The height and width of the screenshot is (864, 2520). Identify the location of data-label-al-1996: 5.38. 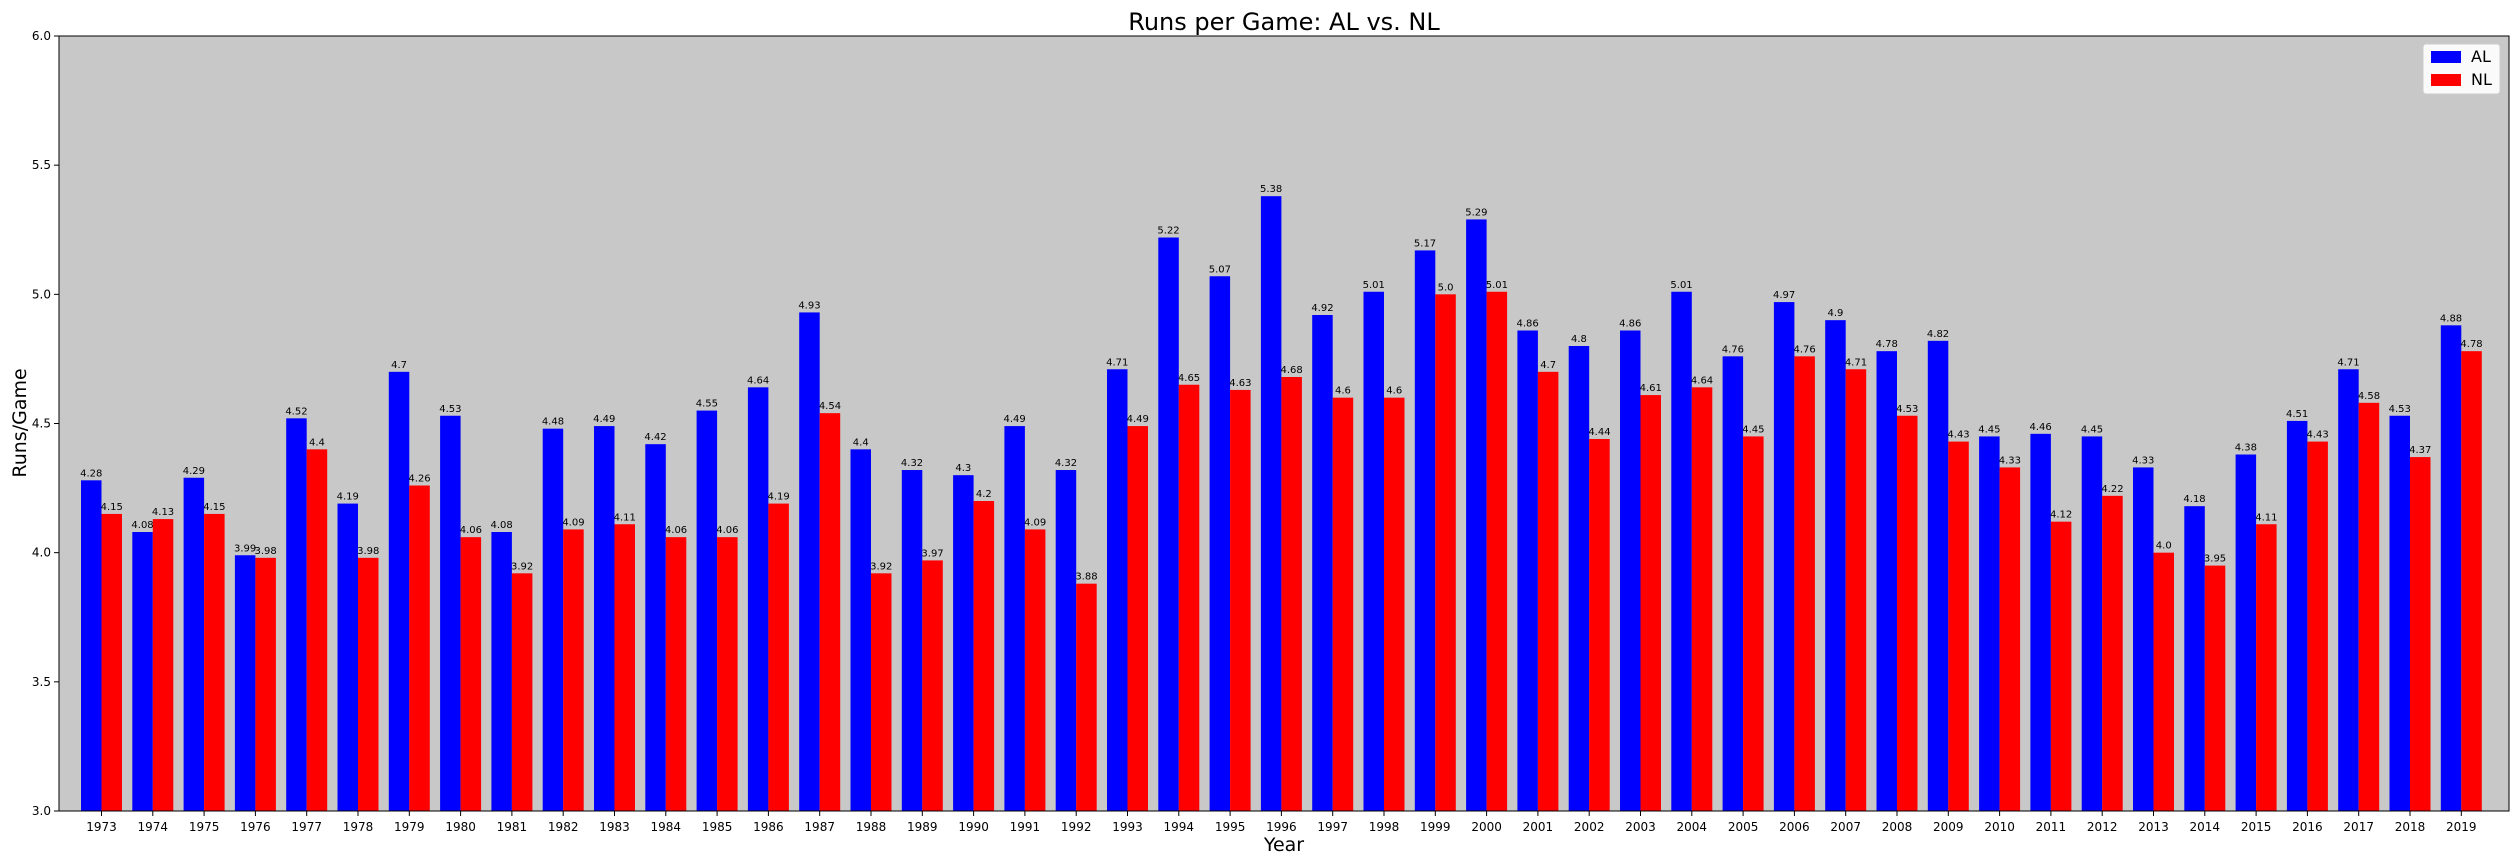
(1271, 189).